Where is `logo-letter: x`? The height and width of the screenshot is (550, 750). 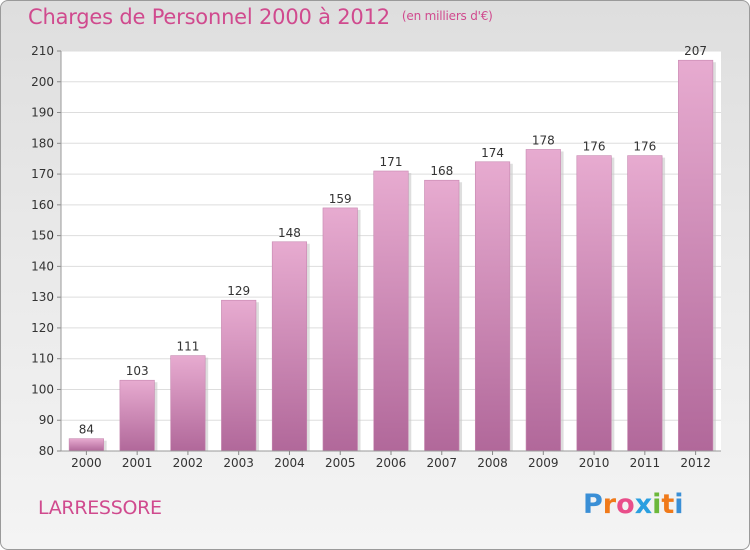
logo-letter: x is located at coordinates (643, 504).